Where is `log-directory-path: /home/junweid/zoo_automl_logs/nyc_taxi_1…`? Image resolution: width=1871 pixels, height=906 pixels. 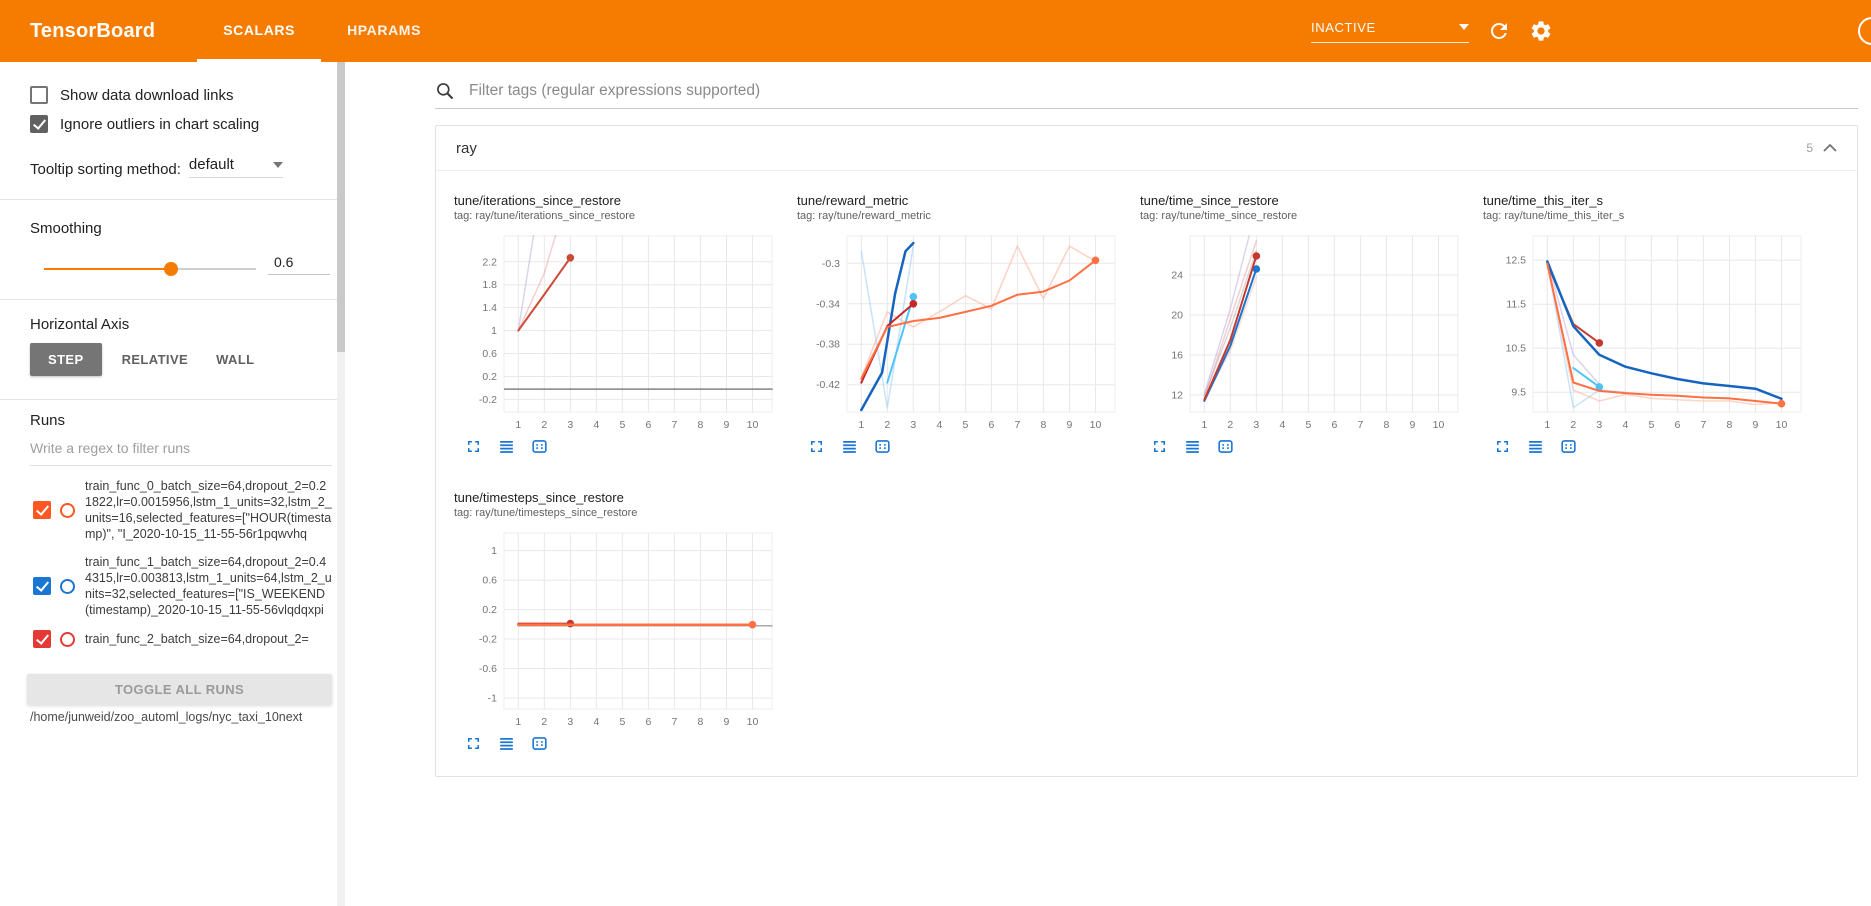 log-directory-path: /home/junweid/zoo_automl_logs/nyc_taxi_1… is located at coordinates (166, 717).